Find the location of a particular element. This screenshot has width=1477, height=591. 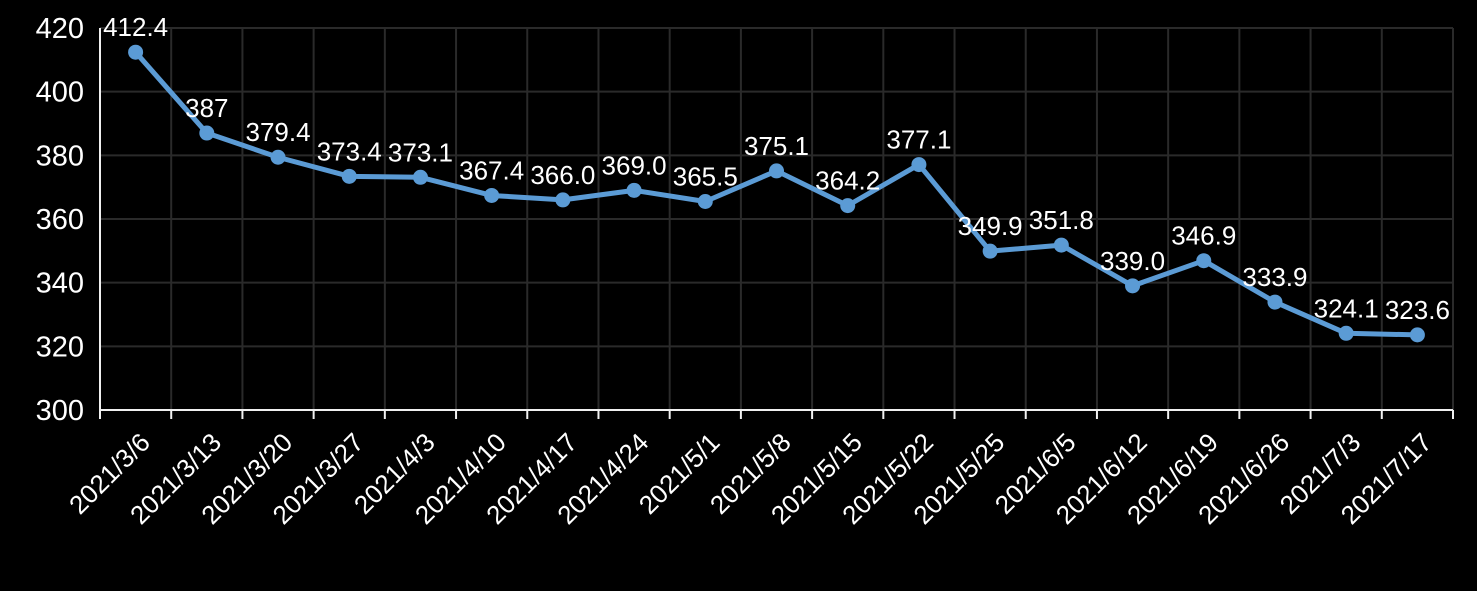

y-tick-label: 400 is located at coordinates (60, 93).